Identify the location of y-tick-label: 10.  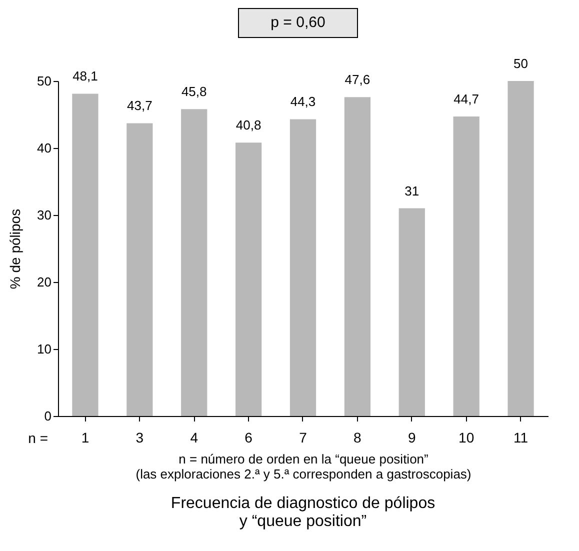
(44, 349).